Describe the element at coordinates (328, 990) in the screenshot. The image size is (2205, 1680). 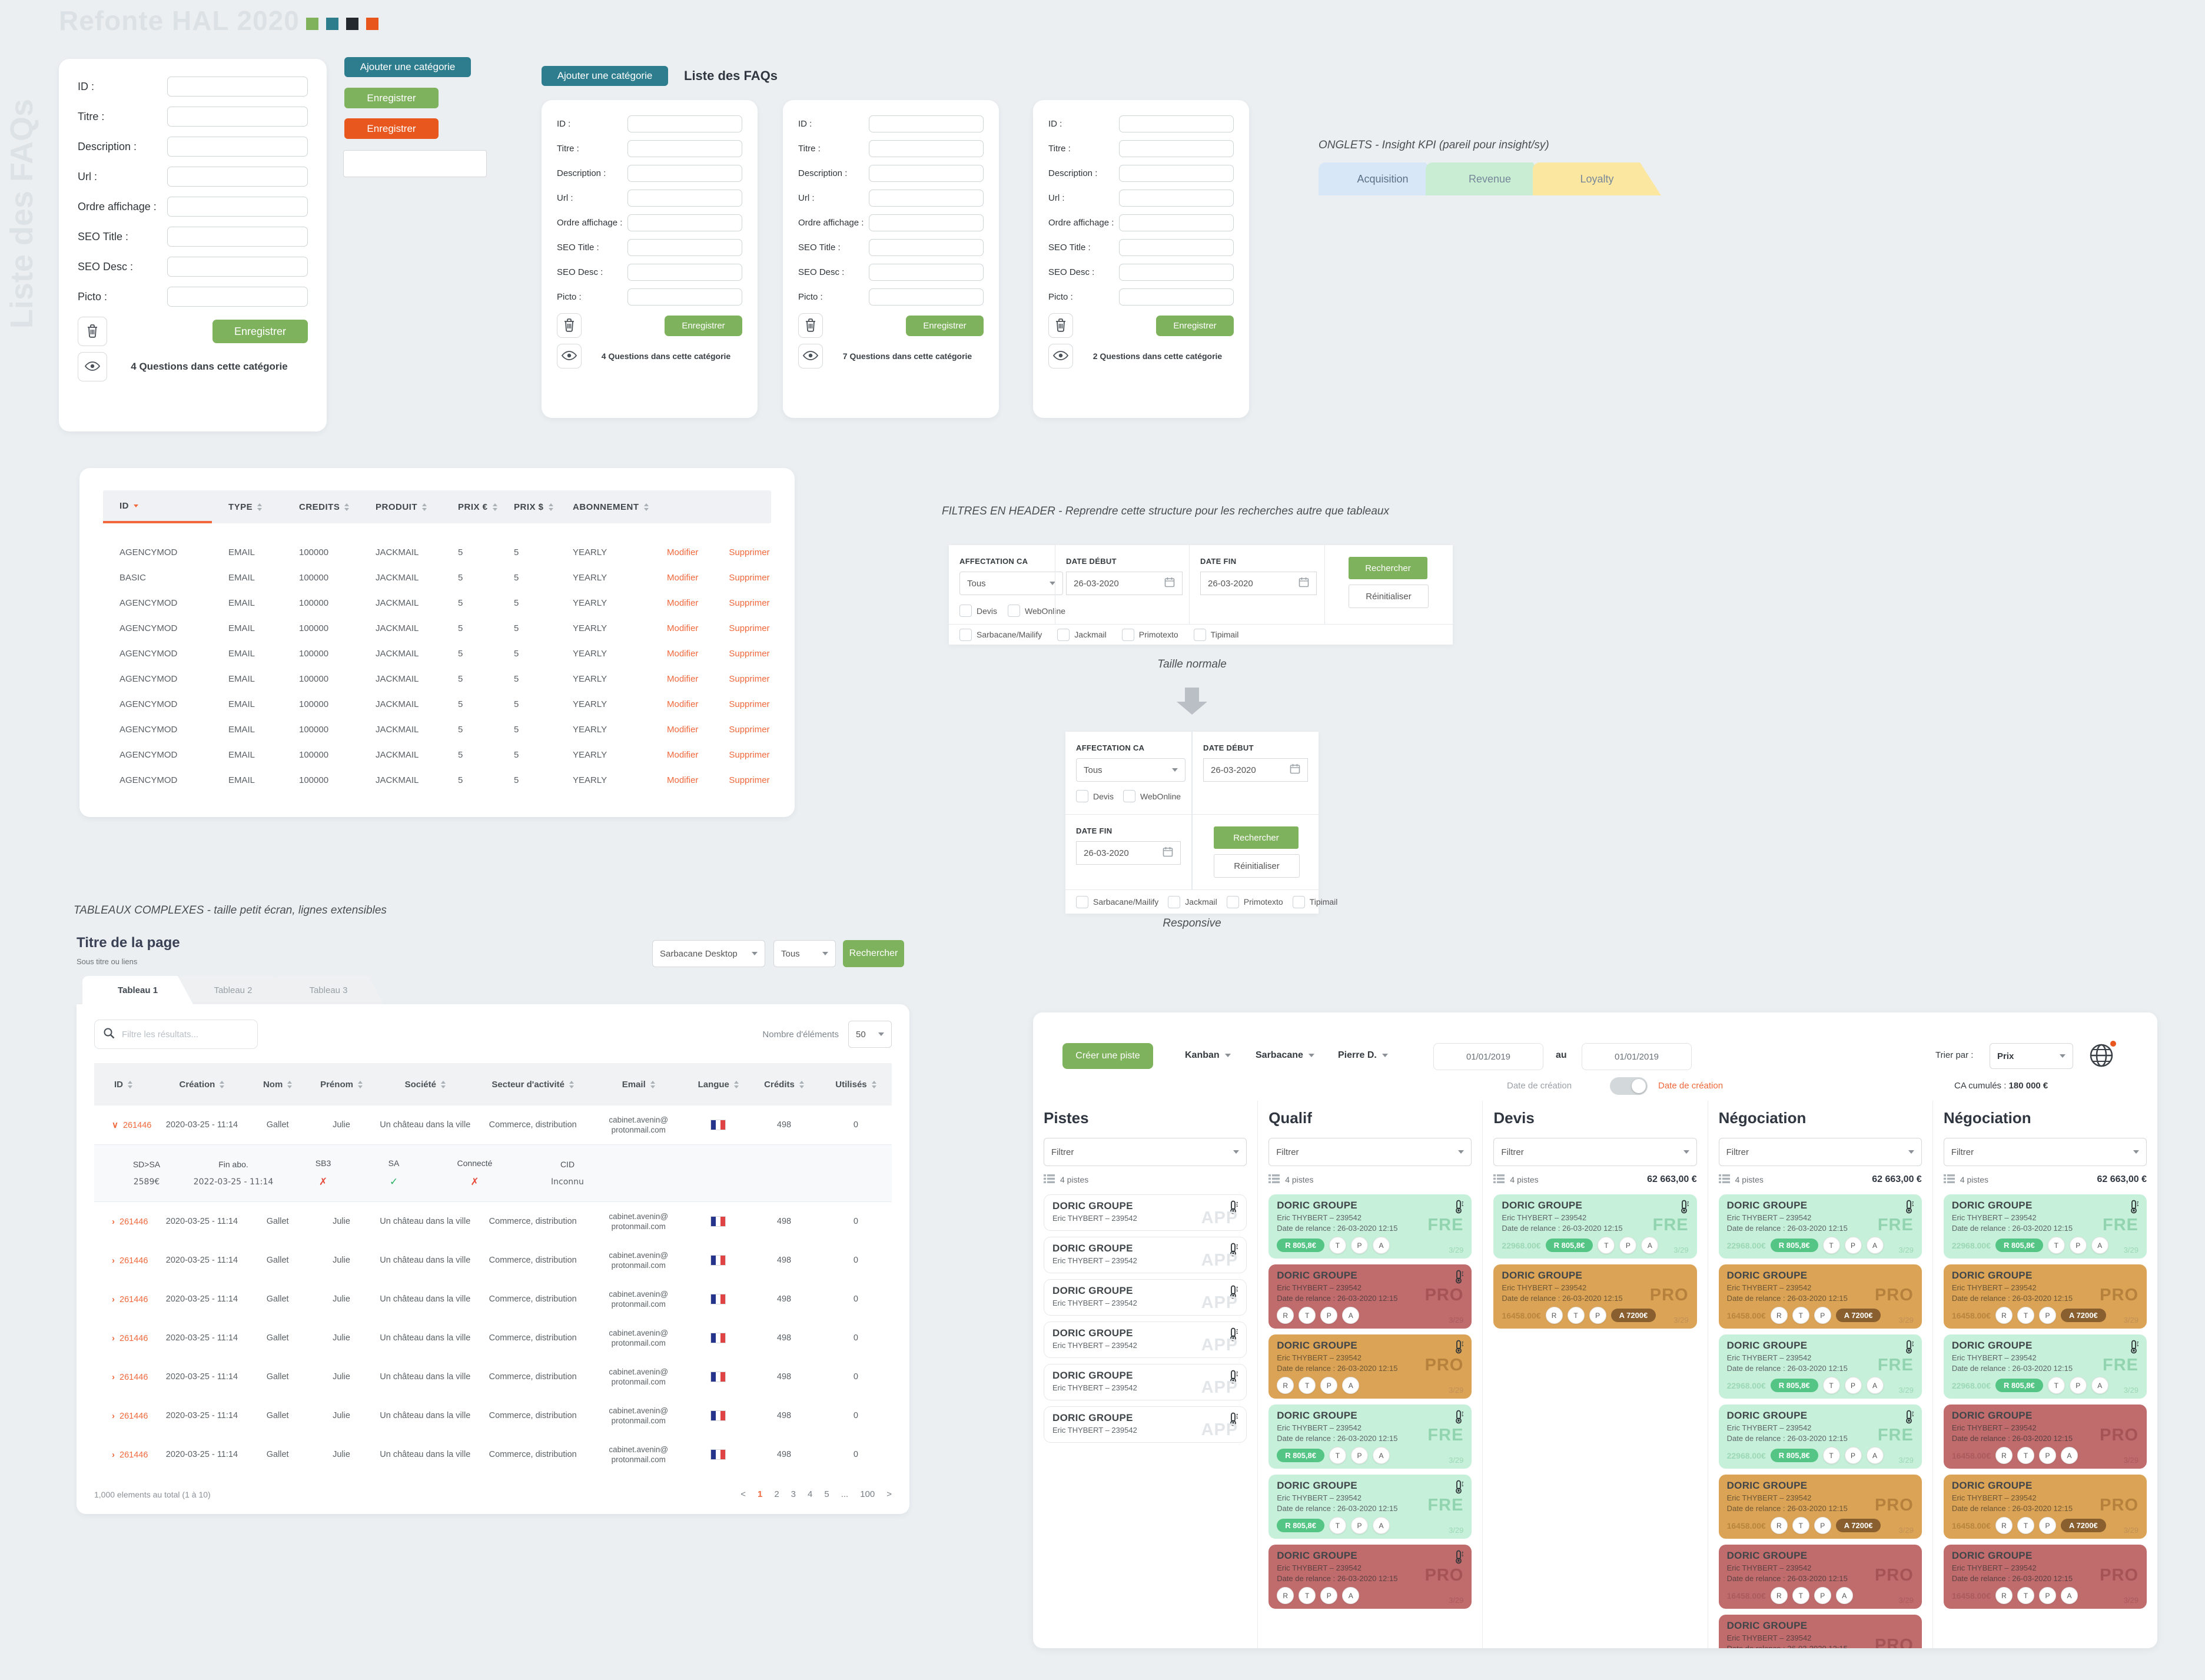
I see `tab-tableau-3: Tableau 3` at that location.